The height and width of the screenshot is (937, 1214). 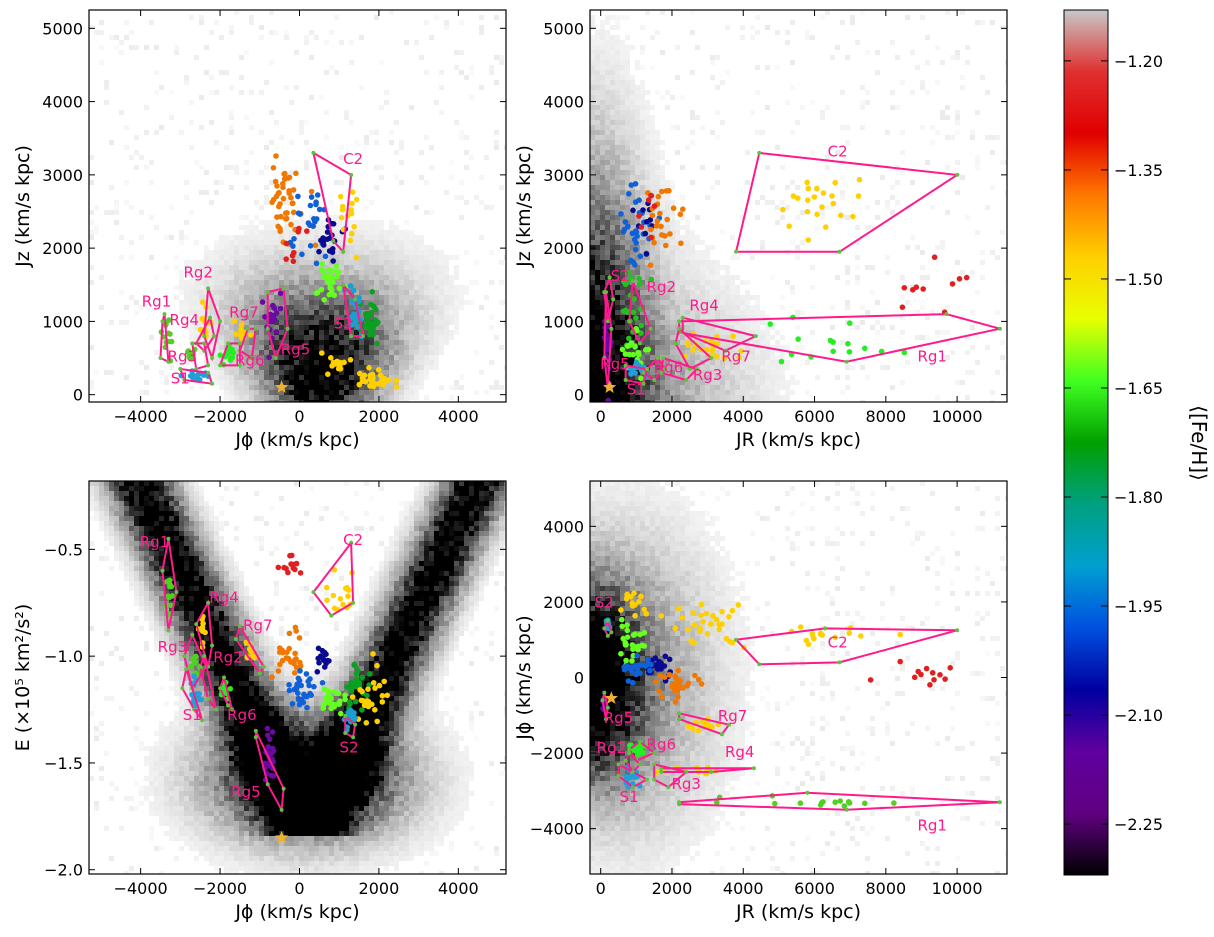 What do you see at coordinates (62, 28) in the screenshot?
I see `y-tick-label: 5000` at bounding box center [62, 28].